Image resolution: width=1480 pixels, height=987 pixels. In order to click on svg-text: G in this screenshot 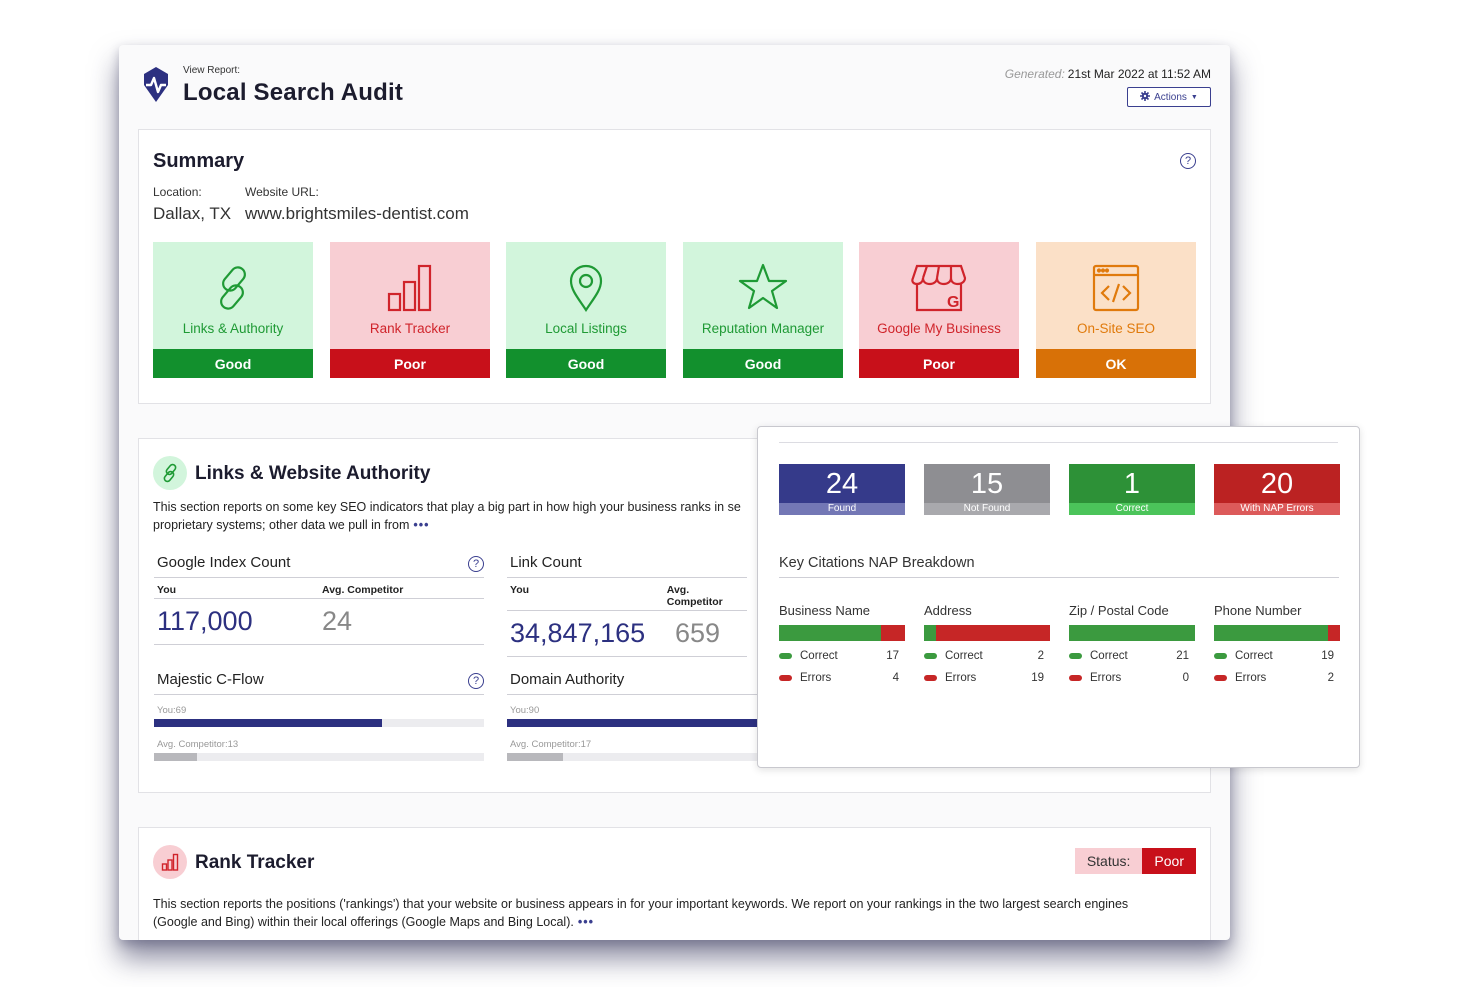, I will do `click(953, 302)`.